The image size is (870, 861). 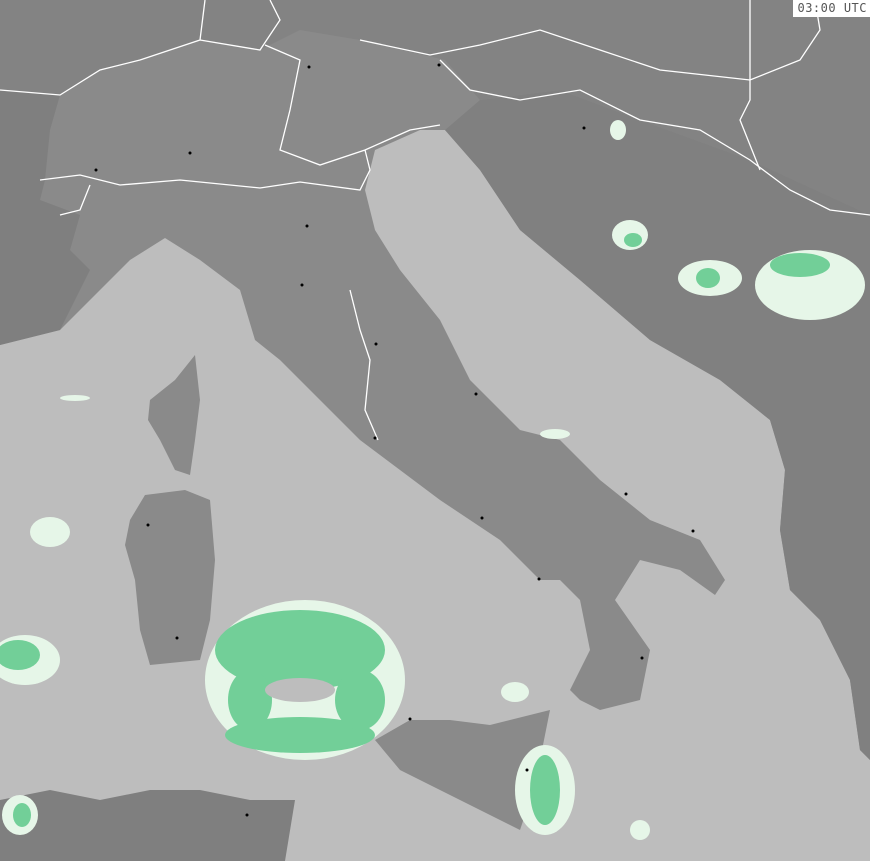 I want to click on corsica, so click(x=174, y=415).